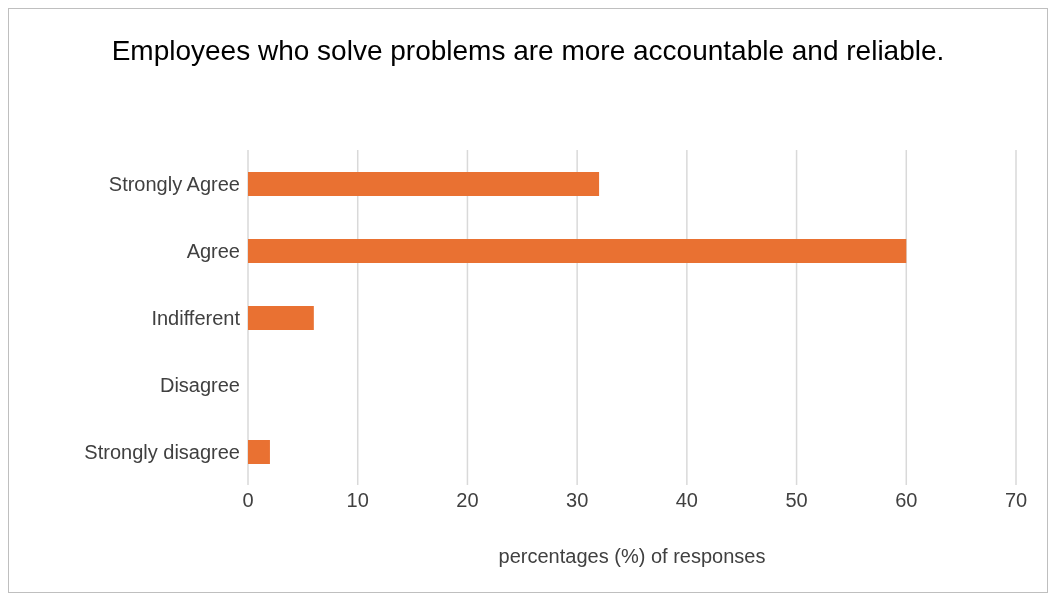 The height and width of the screenshot is (597, 1049). What do you see at coordinates (213, 250) in the screenshot?
I see `y-tick-label: Agree` at bounding box center [213, 250].